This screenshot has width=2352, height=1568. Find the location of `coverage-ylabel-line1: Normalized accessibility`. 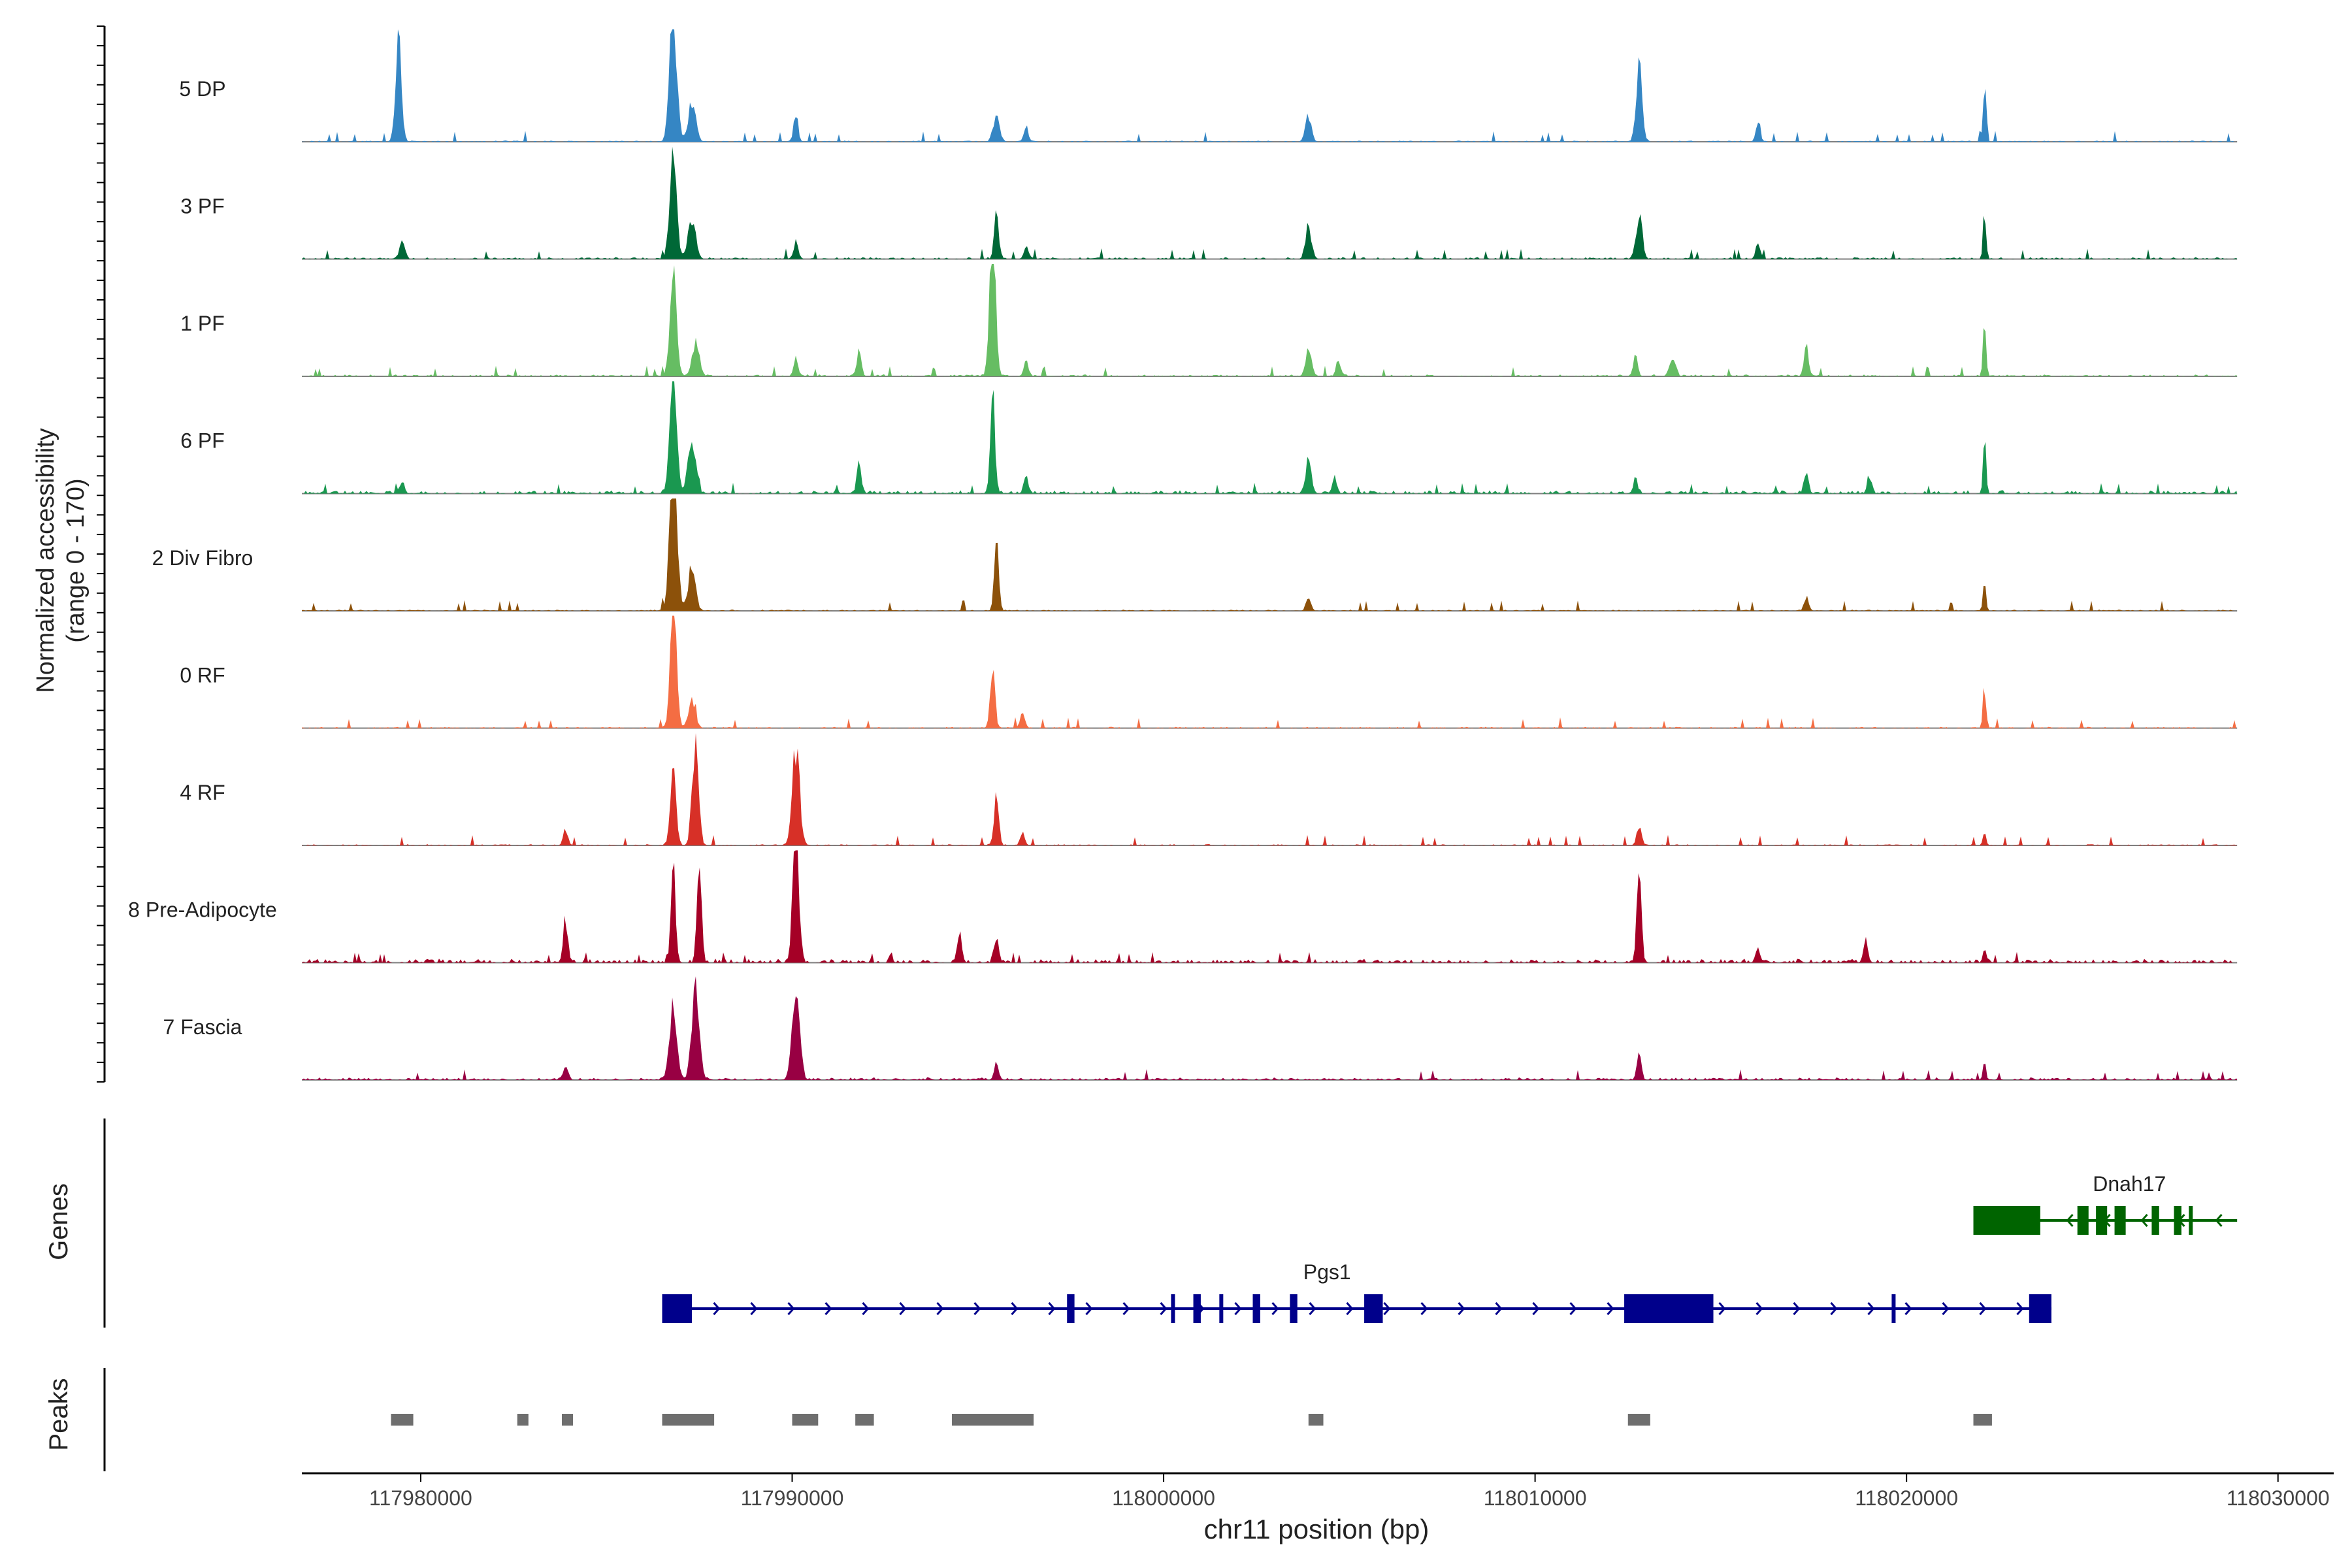

coverage-ylabel-line1: Normalized accessibility is located at coordinates (45, 560).